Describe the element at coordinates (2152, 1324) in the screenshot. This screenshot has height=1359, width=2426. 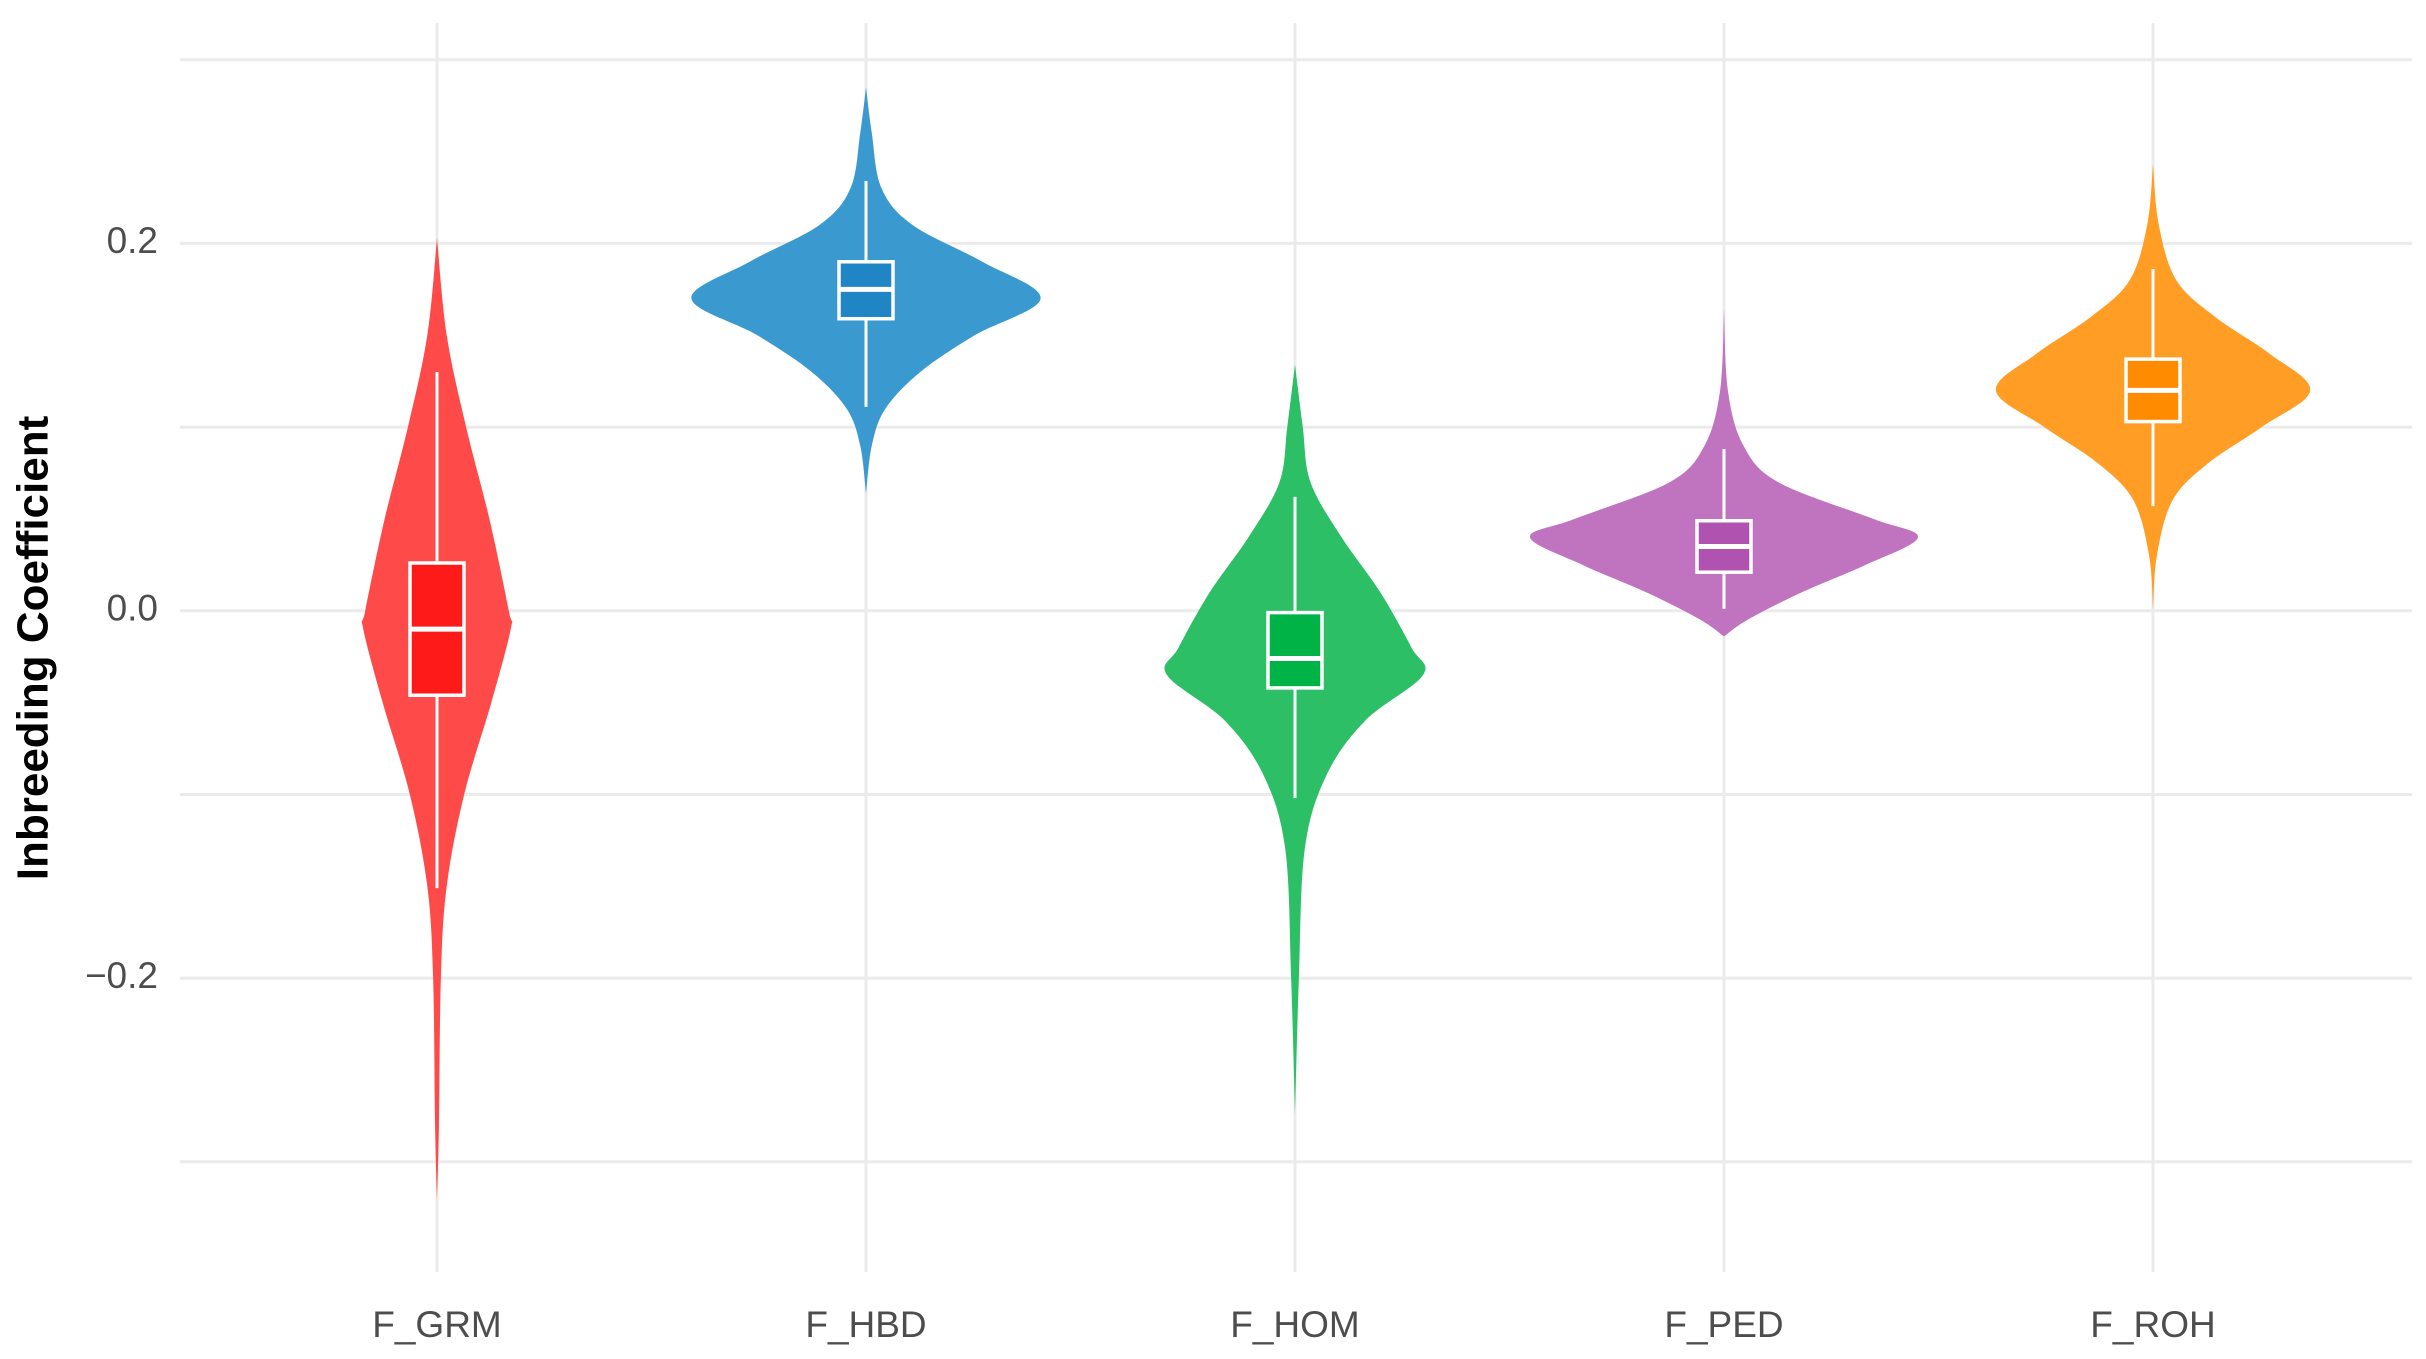
I see `x-tick-label: F_ROH` at that location.